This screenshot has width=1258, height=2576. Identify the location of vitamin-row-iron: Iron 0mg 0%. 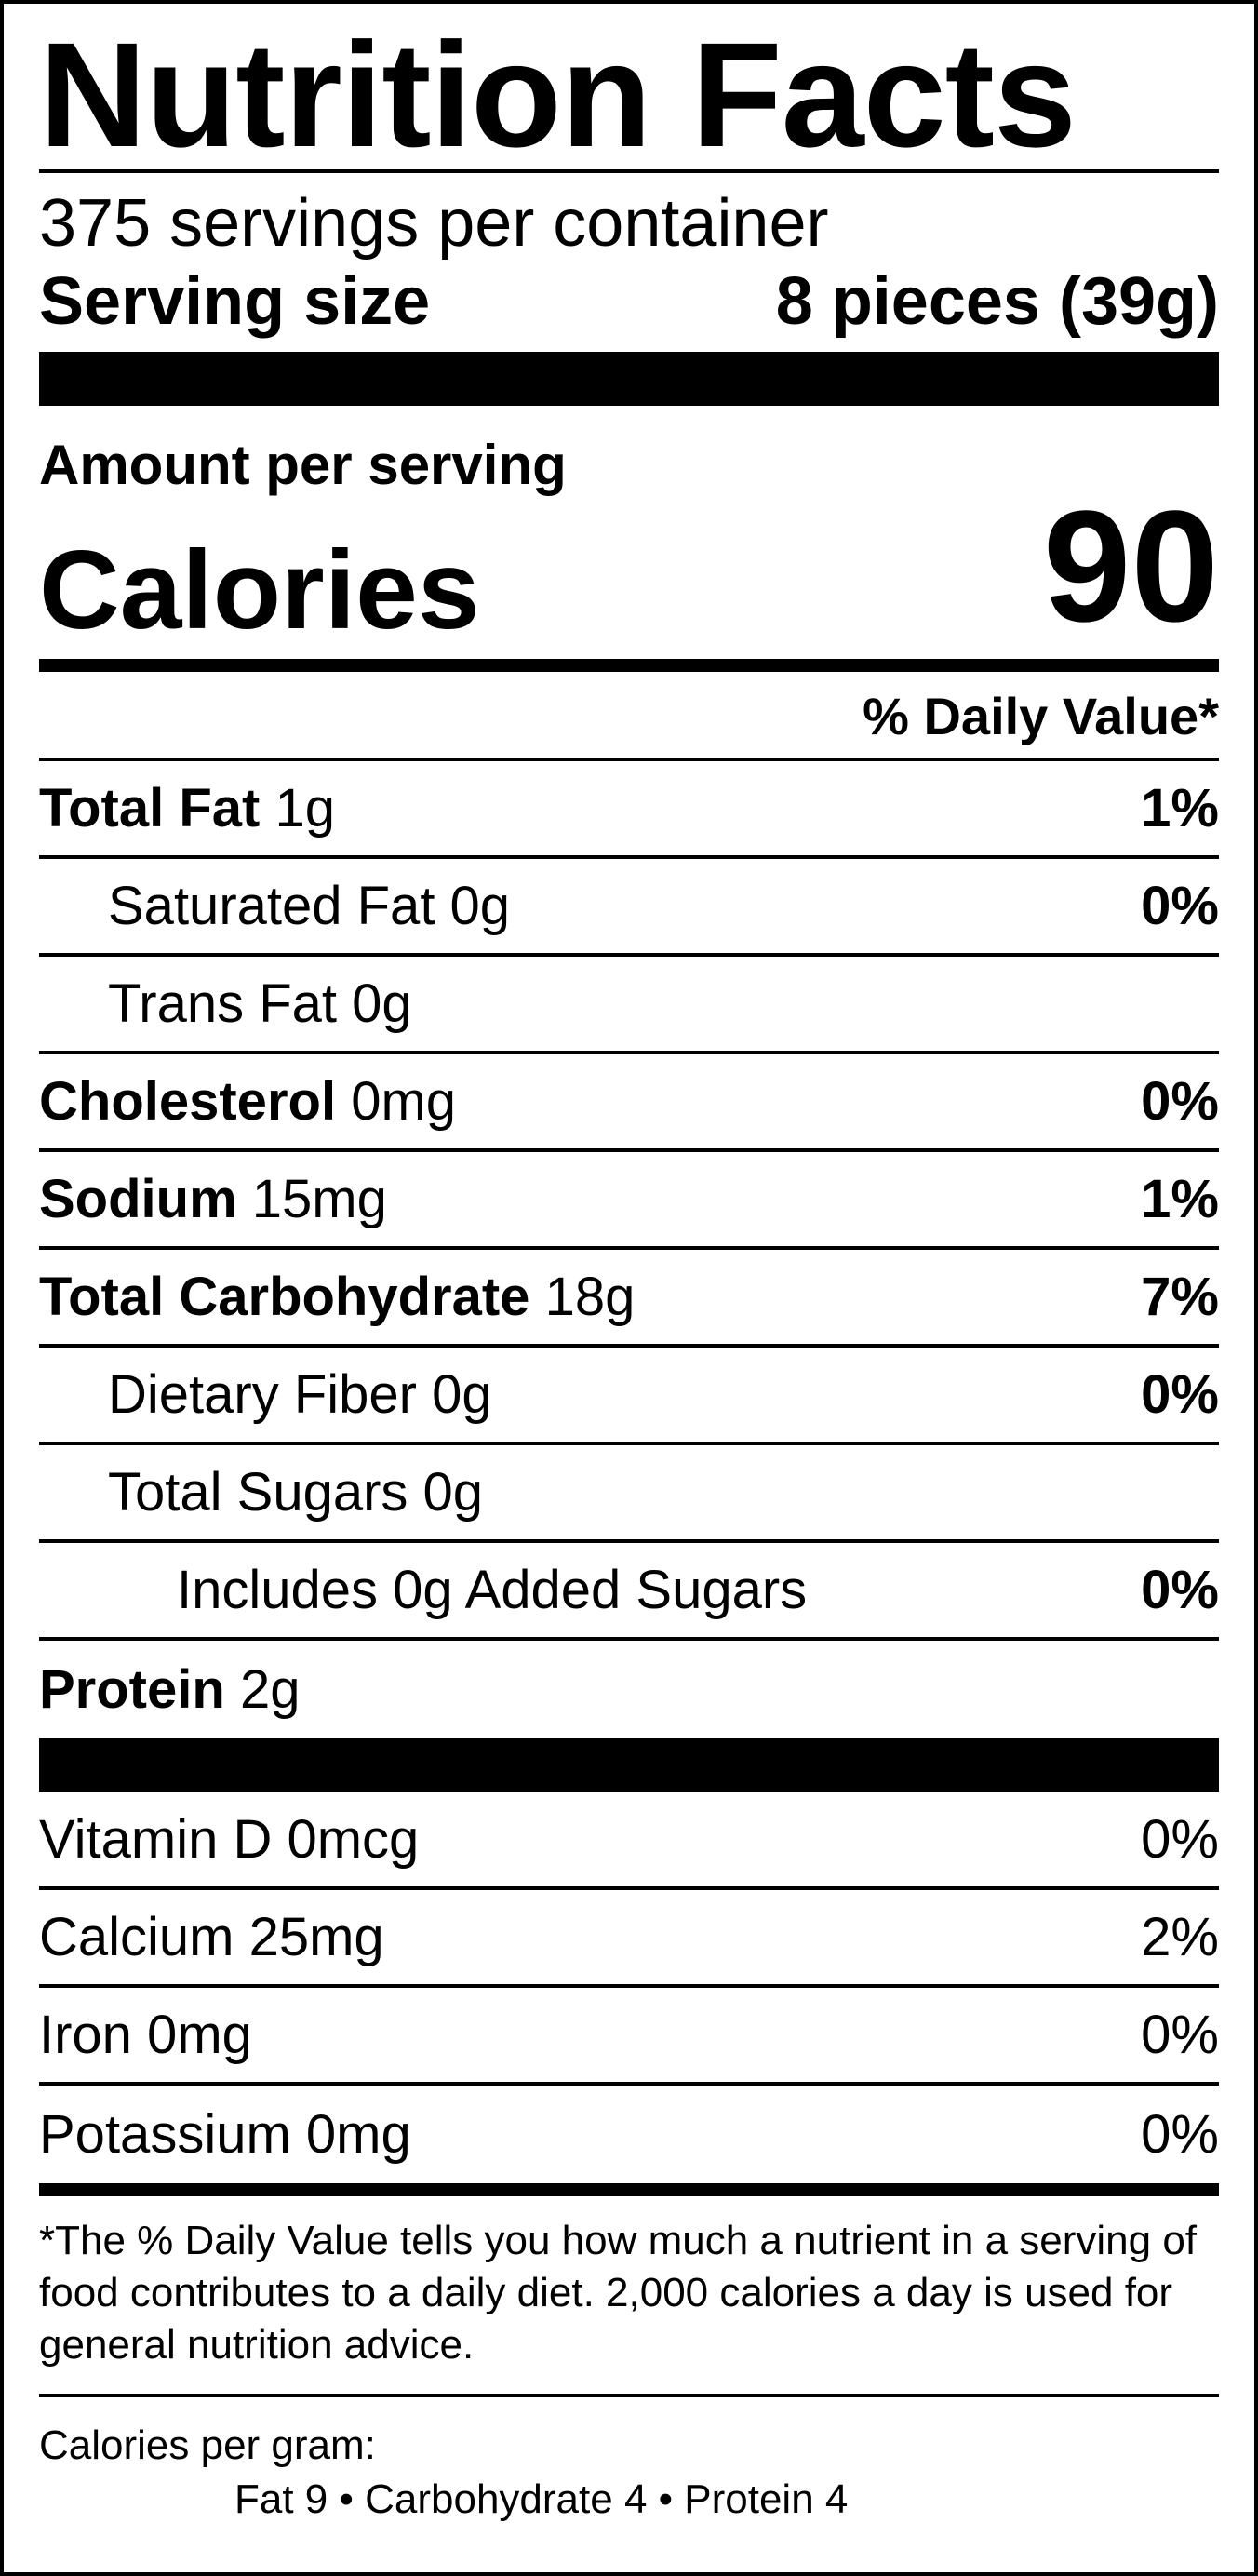
(629, 2037).